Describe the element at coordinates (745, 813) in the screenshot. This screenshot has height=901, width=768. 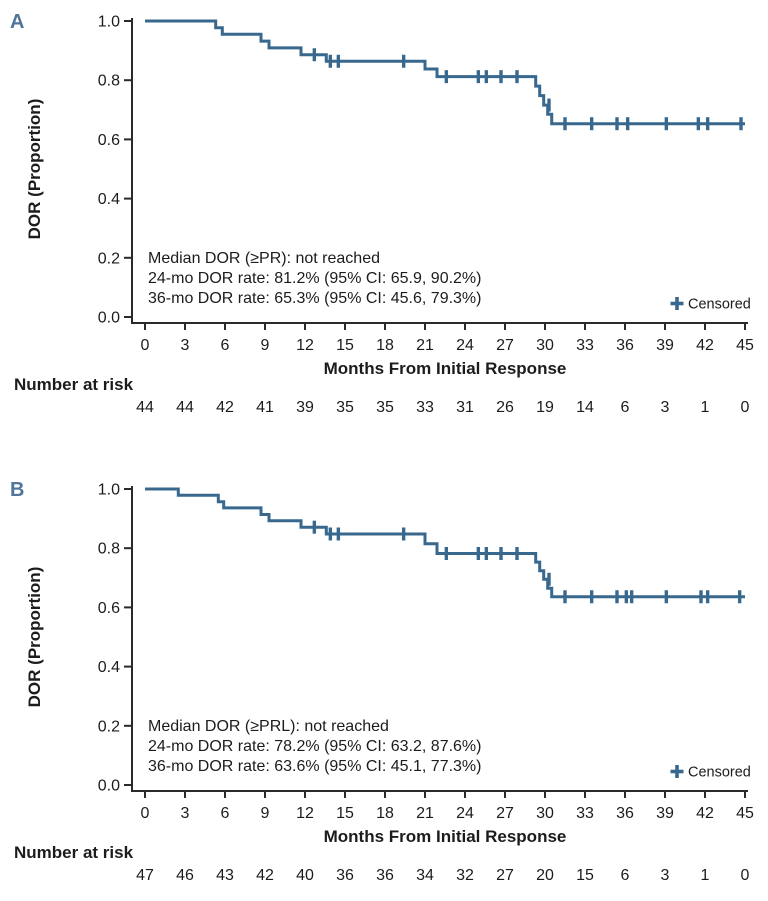
I see `panel-b-x-tick-label: 45` at that location.